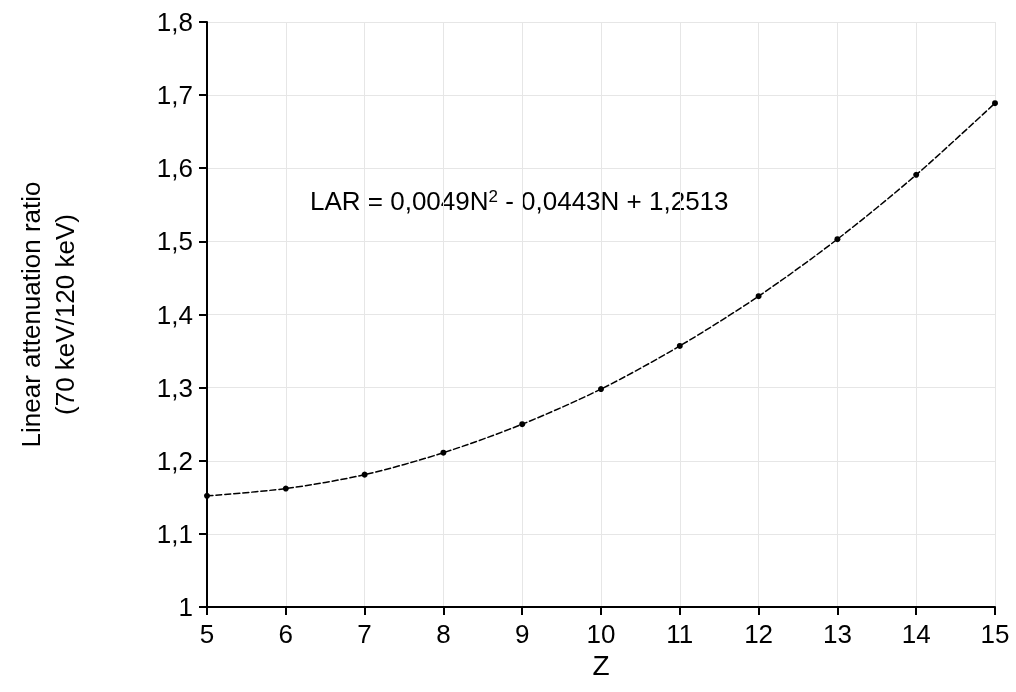 The height and width of the screenshot is (692, 1016). What do you see at coordinates (601, 634) in the screenshot?
I see `x-tick-label: 10` at bounding box center [601, 634].